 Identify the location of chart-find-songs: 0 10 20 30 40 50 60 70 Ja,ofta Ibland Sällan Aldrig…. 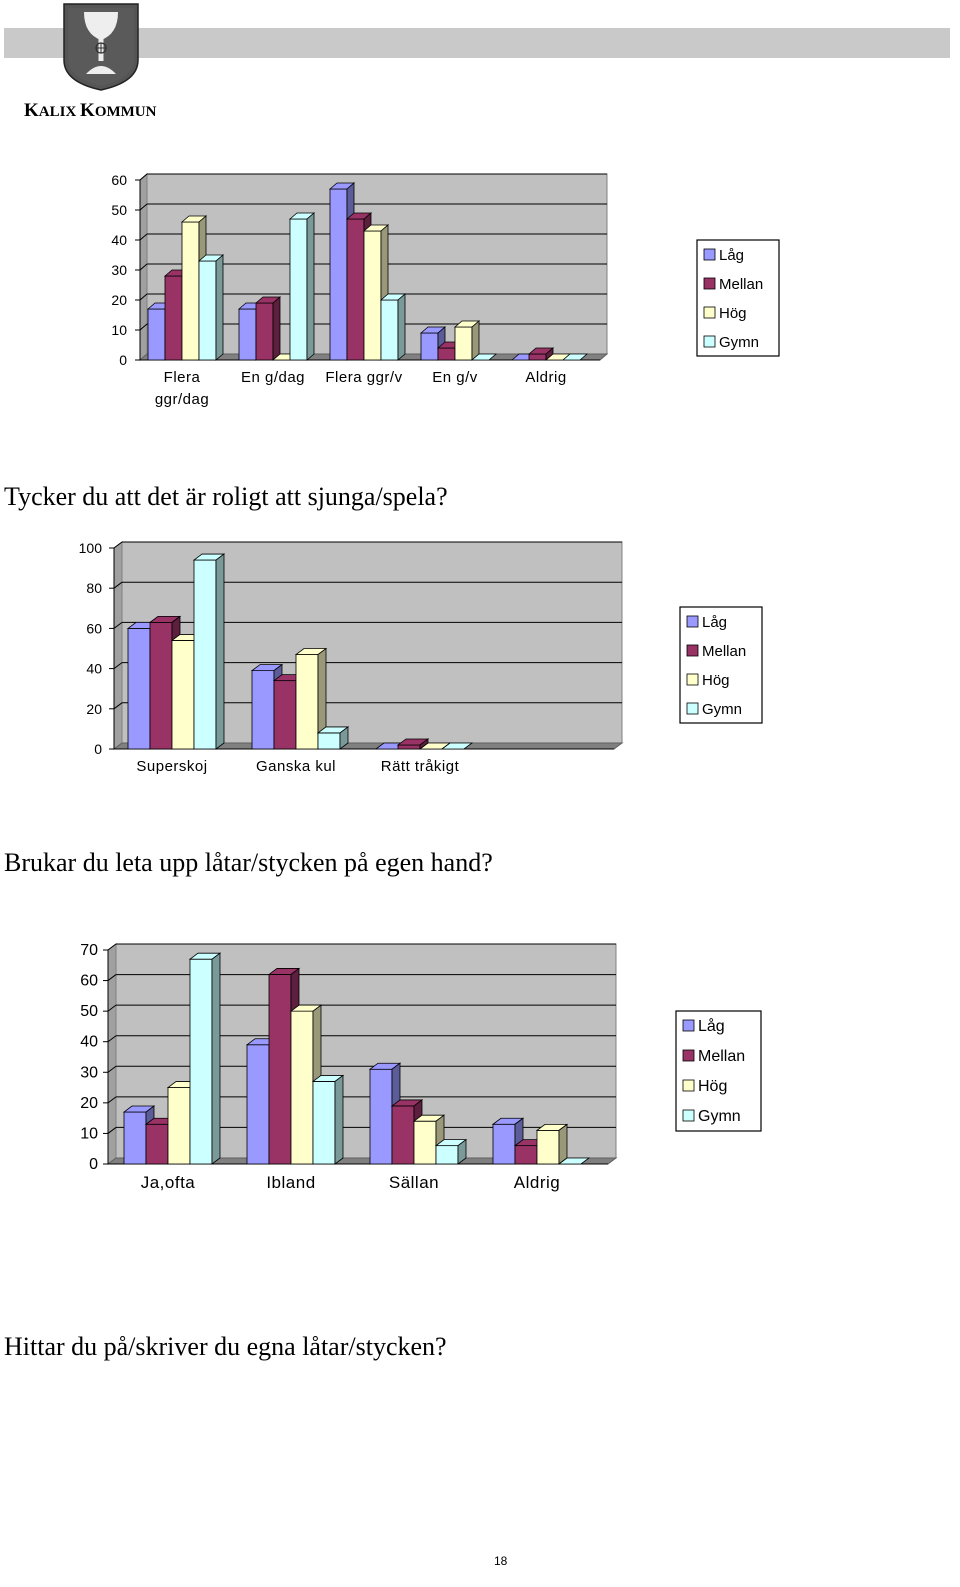
(421, 1067).